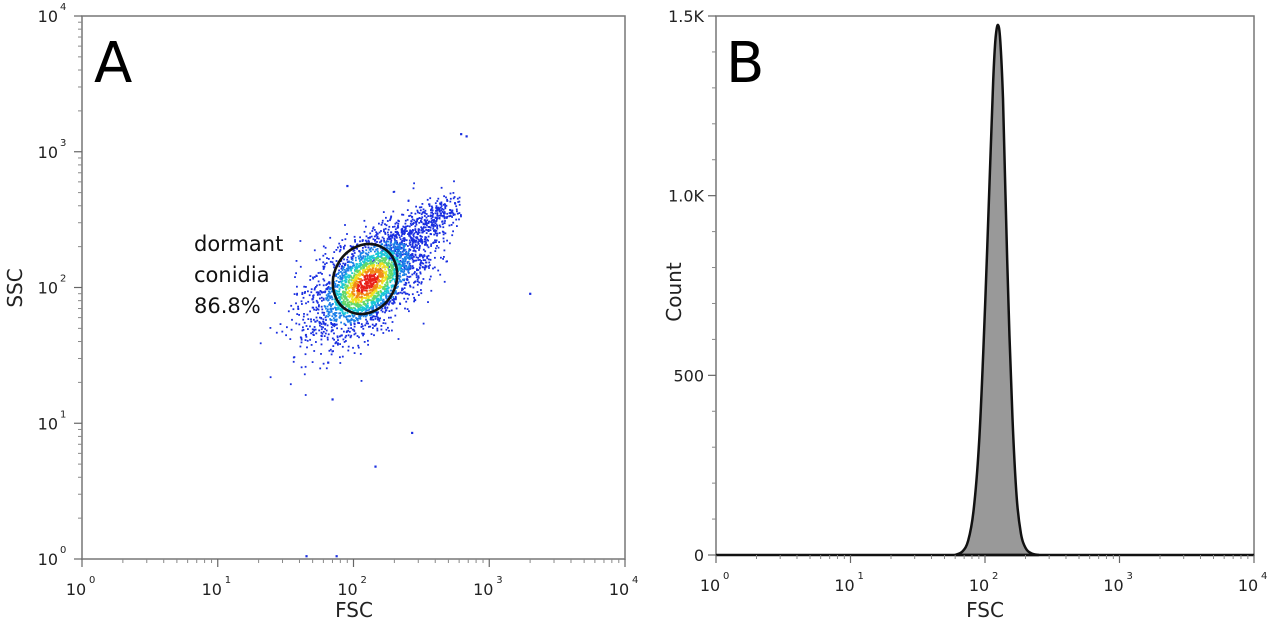  What do you see at coordinates (483, 589) in the screenshot?
I see `panel-a-x-tick-label: 10` at bounding box center [483, 589].